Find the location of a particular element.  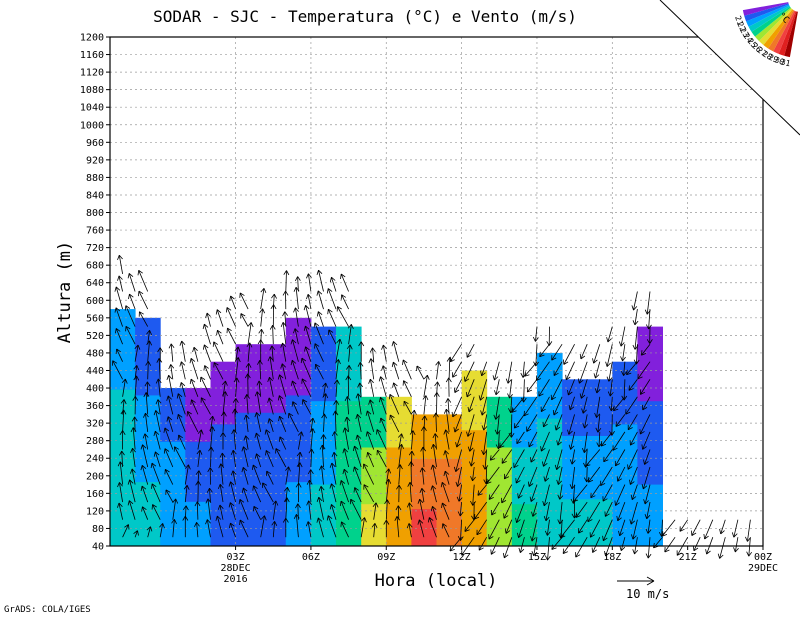

y-tick-label: 1040 is located at coordinates (92, 108).